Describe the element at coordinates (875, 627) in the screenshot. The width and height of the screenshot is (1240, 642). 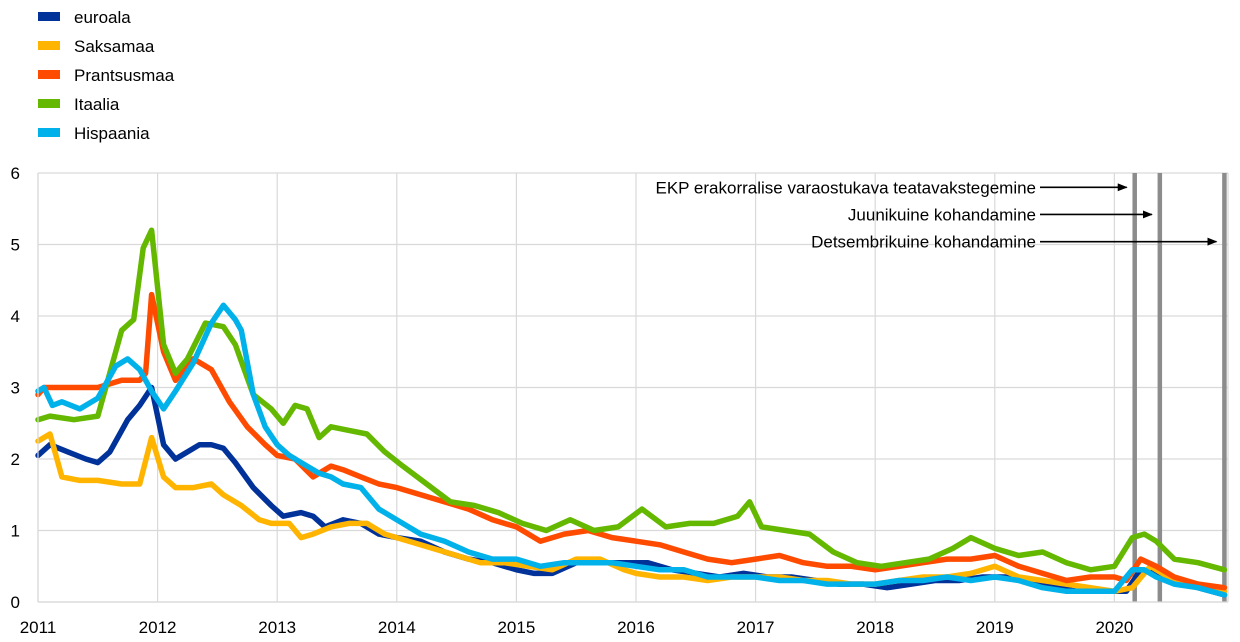
I see `x-tick-label: 2018` at that location.